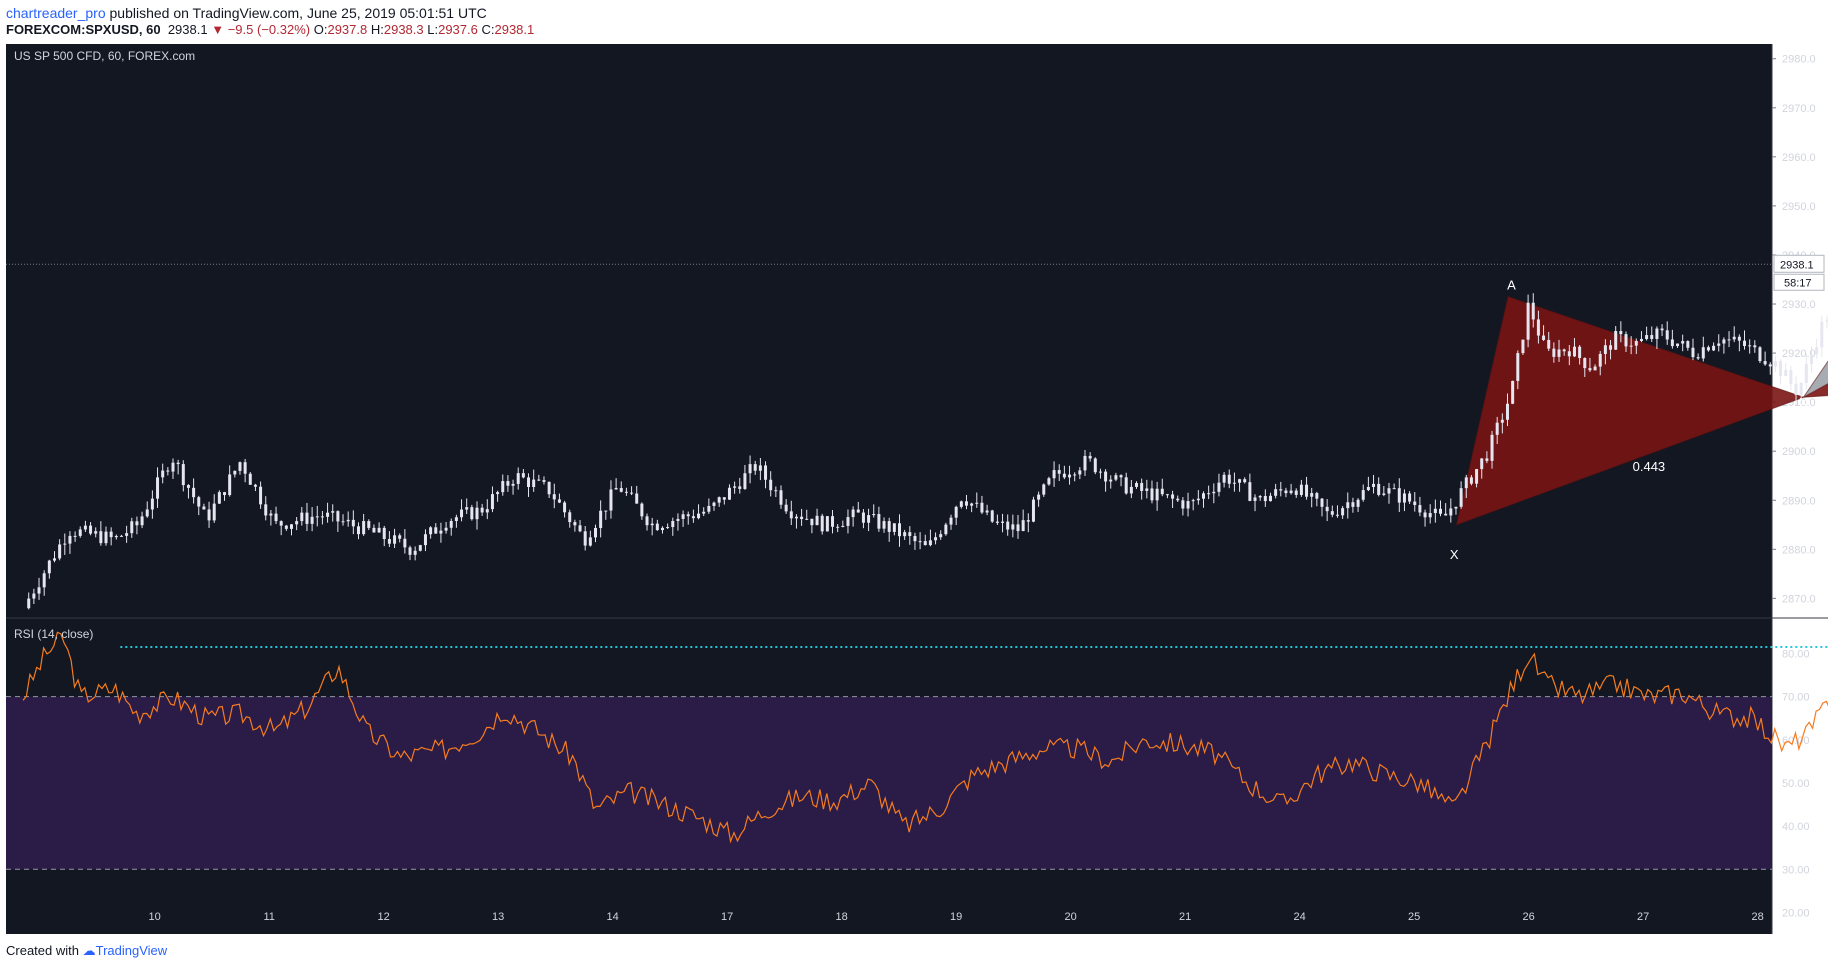 The width and height of the screenshot is (1828, 968). What do you see at coordinates (1796, 913) in the screenshot?
I see `rsi-tick-label: 20.00` at bounding box center [1796, 913].